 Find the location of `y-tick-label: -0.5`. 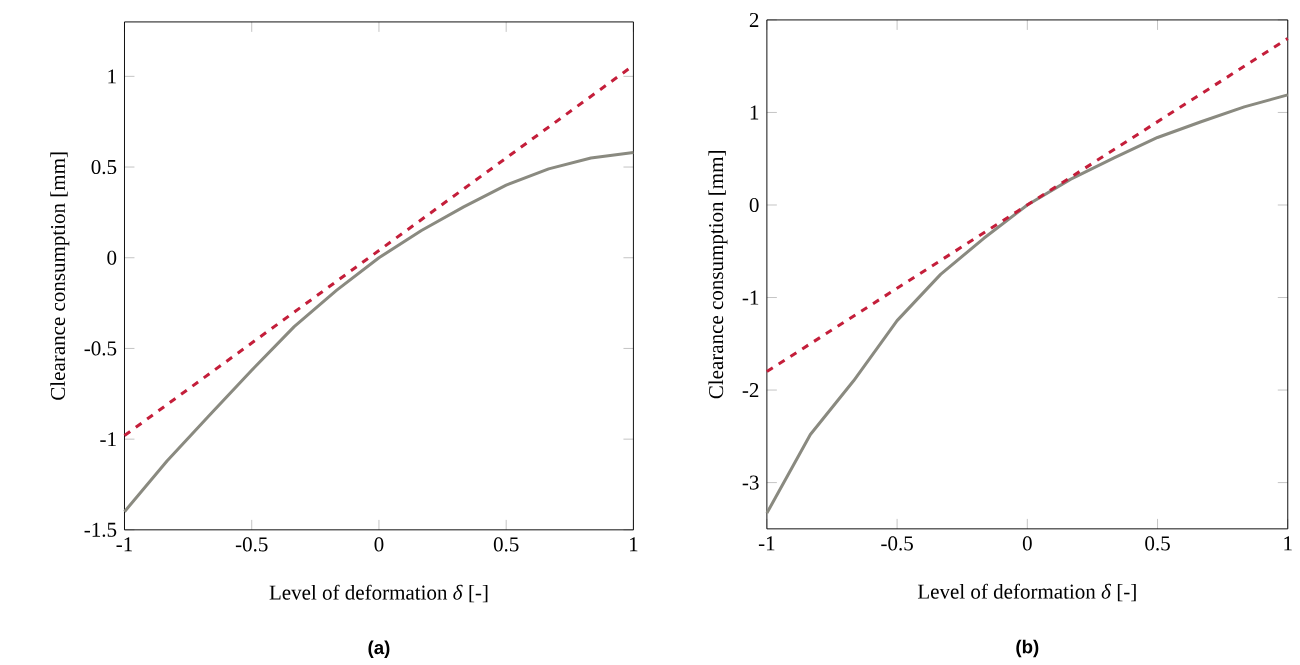

y-tick-label: -0.5 is located at coordinates (100, 348).